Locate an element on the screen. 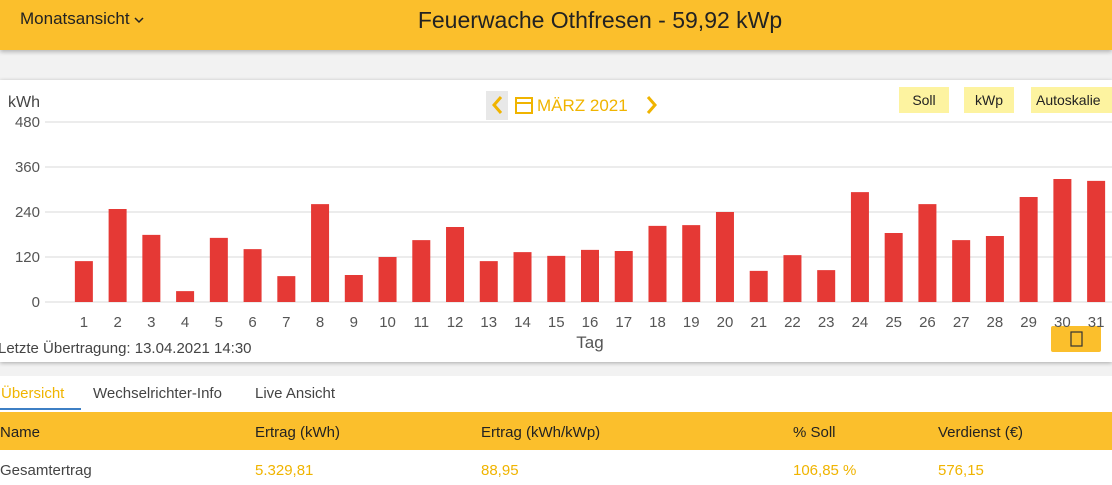 The height and width of the screenshot is (485, 1112). table-header is located at coordinates (556, 431).